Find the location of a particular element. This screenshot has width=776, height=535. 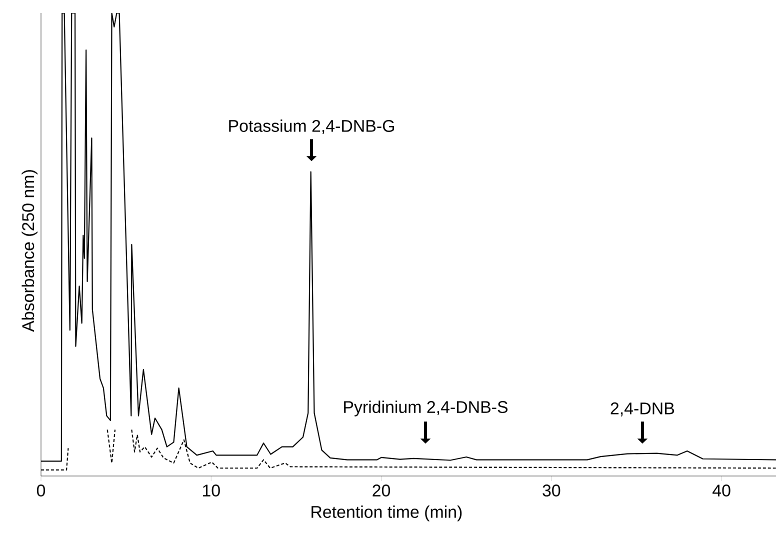

x-tick-label: 10 is located at coordinates (211, 490).